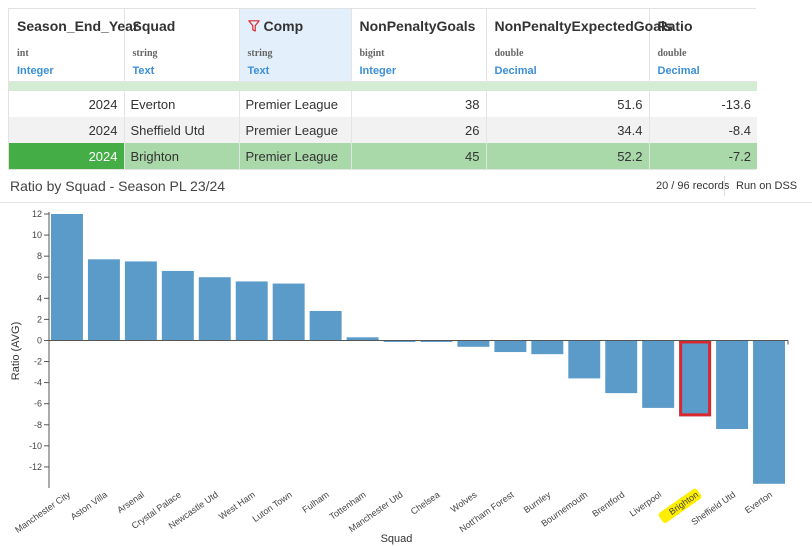 The width and height of the screenshot is (812, 546). I want to click on x-tick-label: Burnley, so click(537, 502).